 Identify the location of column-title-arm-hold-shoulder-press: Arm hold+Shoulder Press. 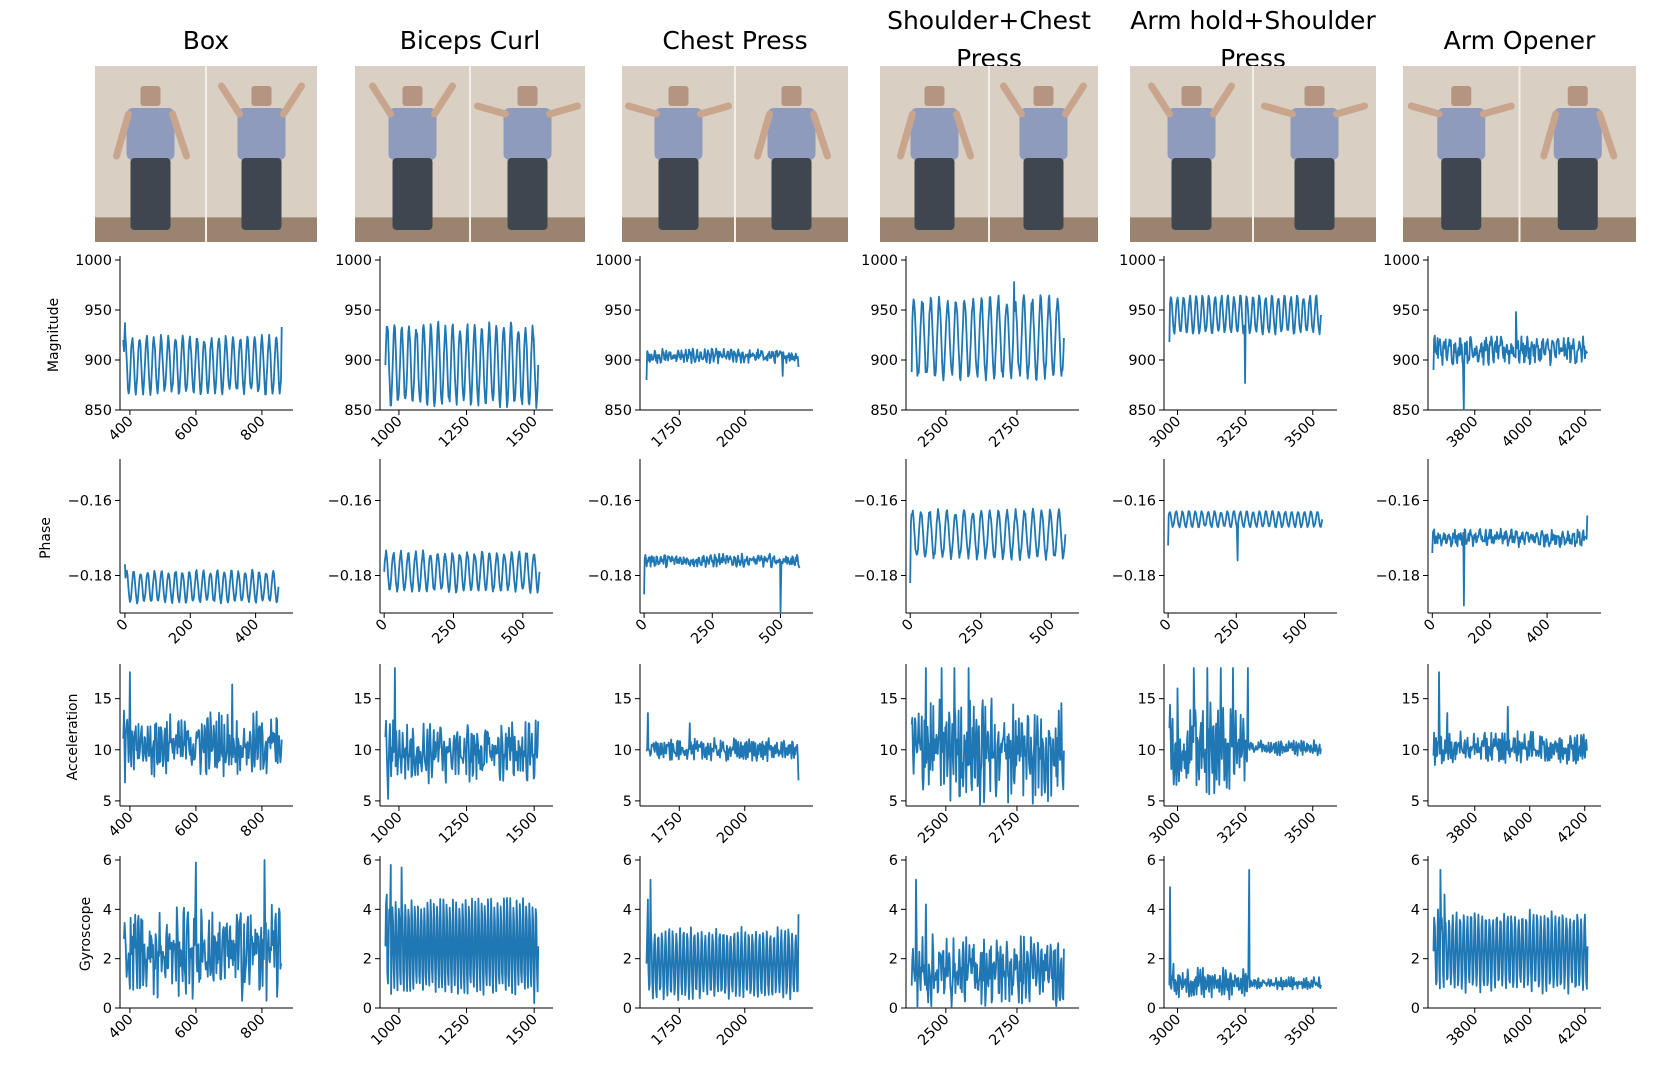
(1253, 39).